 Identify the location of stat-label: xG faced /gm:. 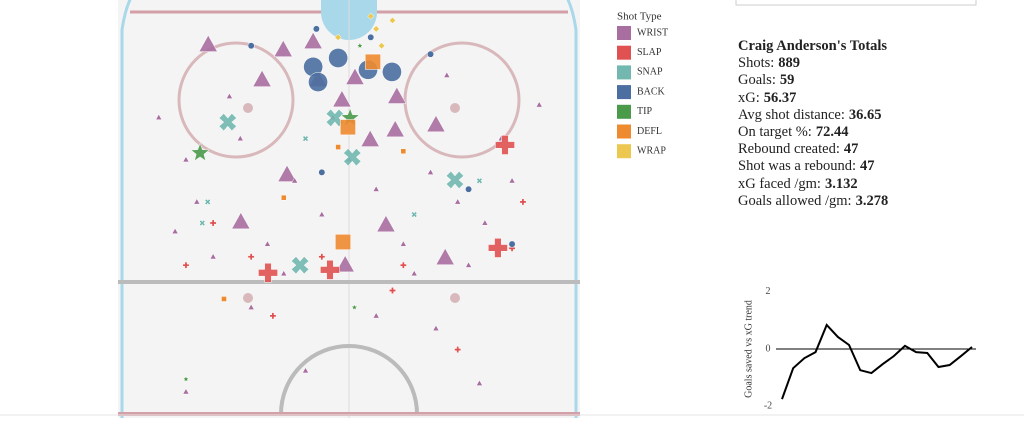
(779, 183).